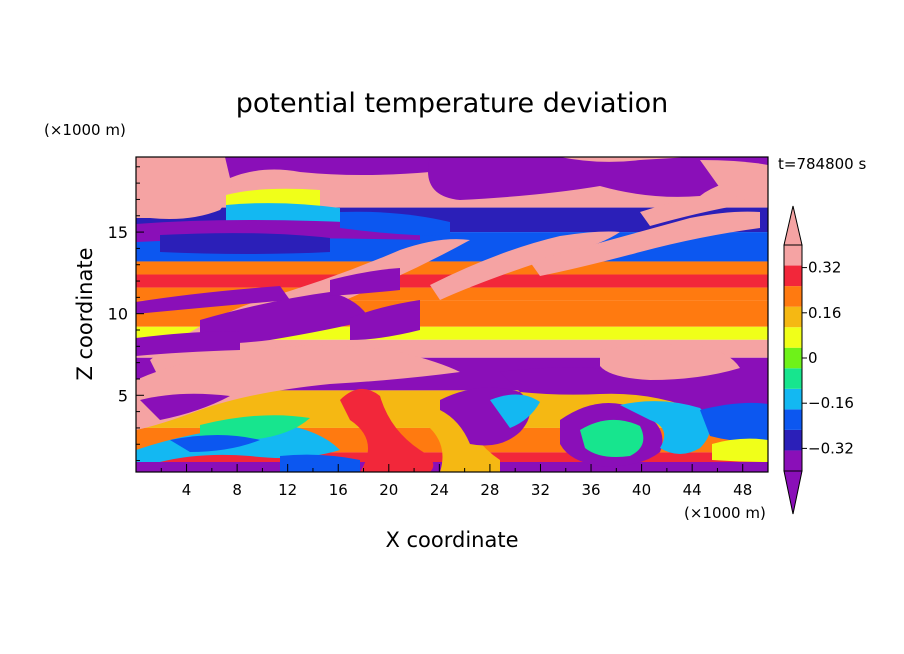 The width and height of the screenshot is (904, 654). What do you see at coordinates (185, 406) in the screenshot?
I see `purple-lens-lower-left` at bounding box center [185, 406].